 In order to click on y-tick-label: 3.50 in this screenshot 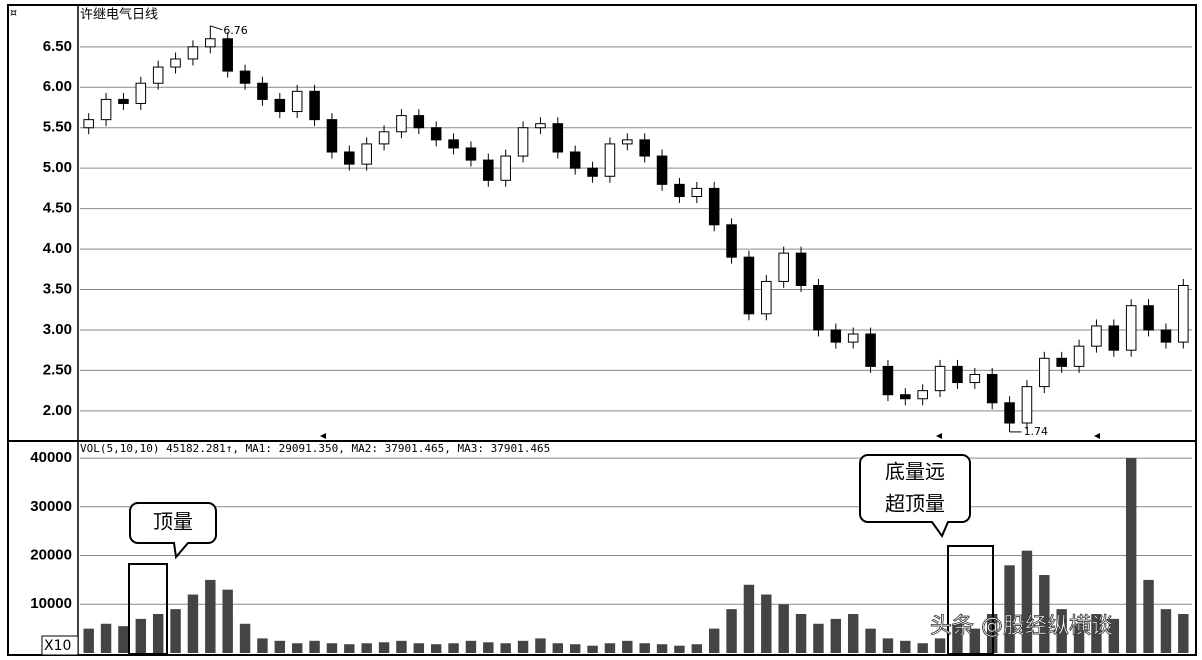, I will do `click(57, 288)`.